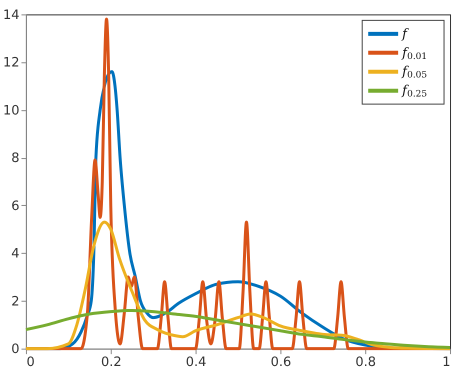  Describe the element at coordinates (11, 63) in the screenshot. I see `y-tick-label: 12` at that location.